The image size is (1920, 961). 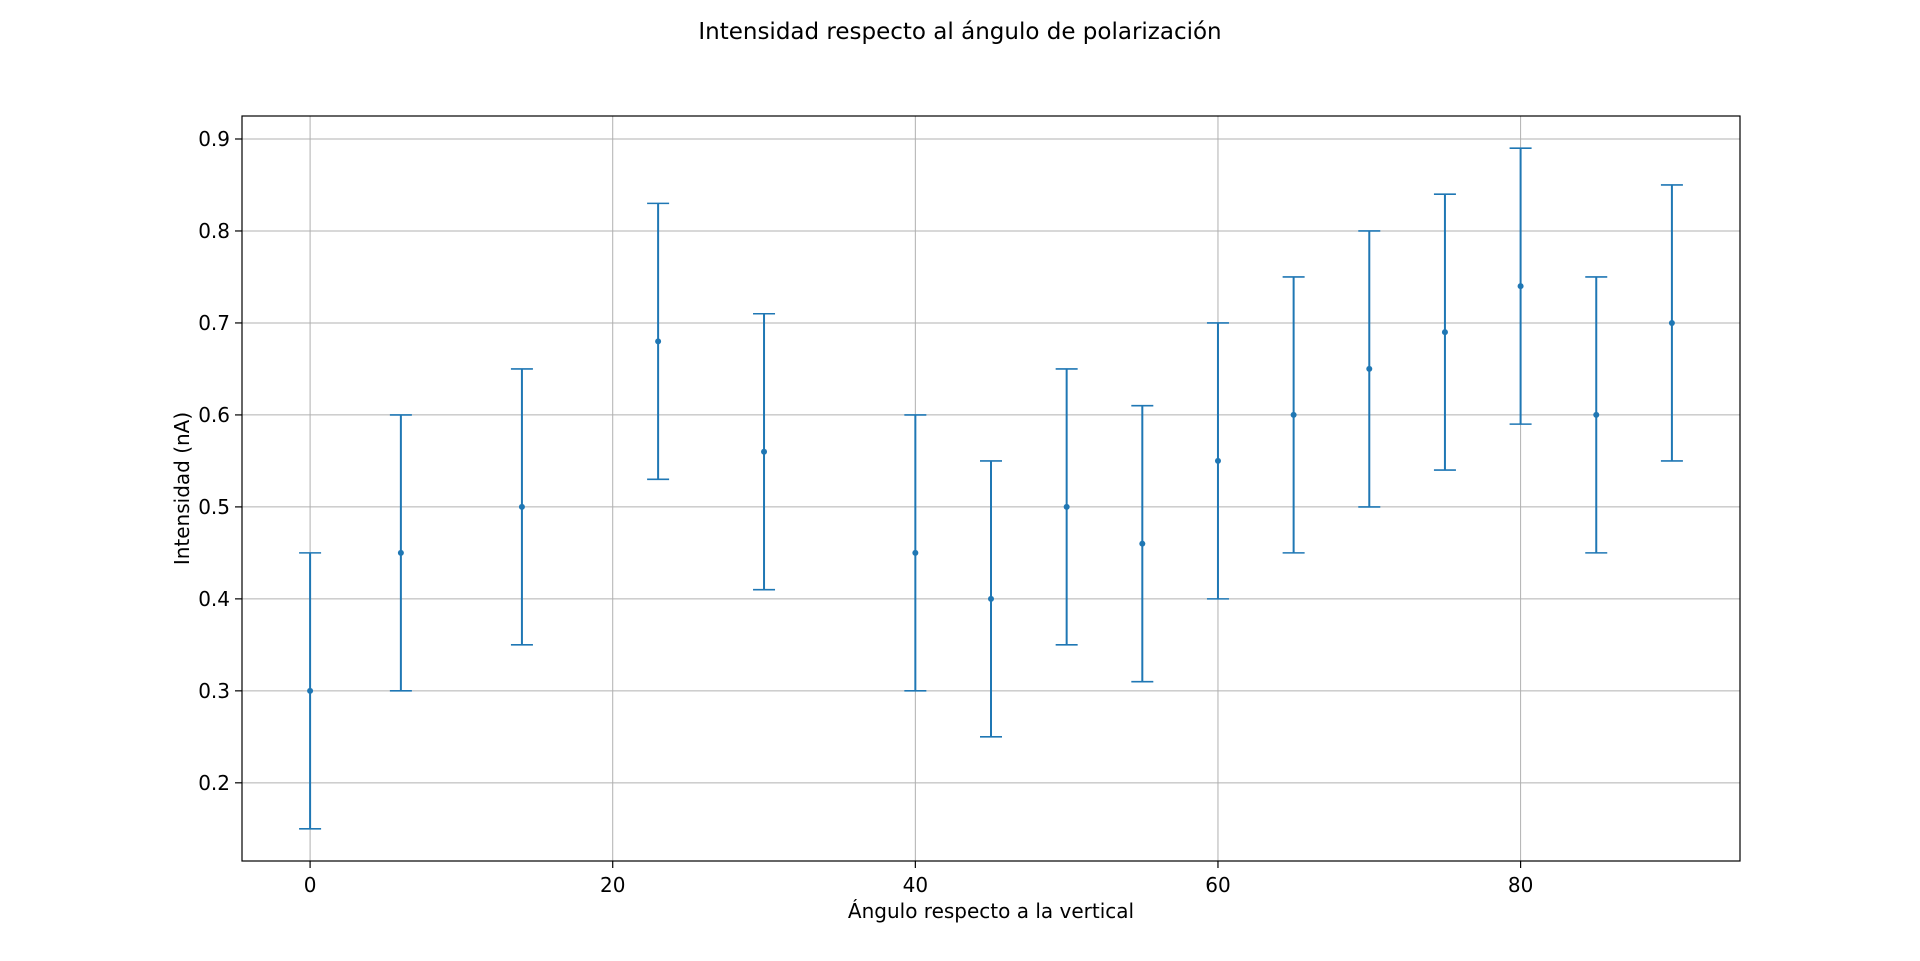 I want to click on y-axis: 0.2 0.3 0.4 0.5 0.6 0.7 0.8 0.9, so click(x=220, y=461).